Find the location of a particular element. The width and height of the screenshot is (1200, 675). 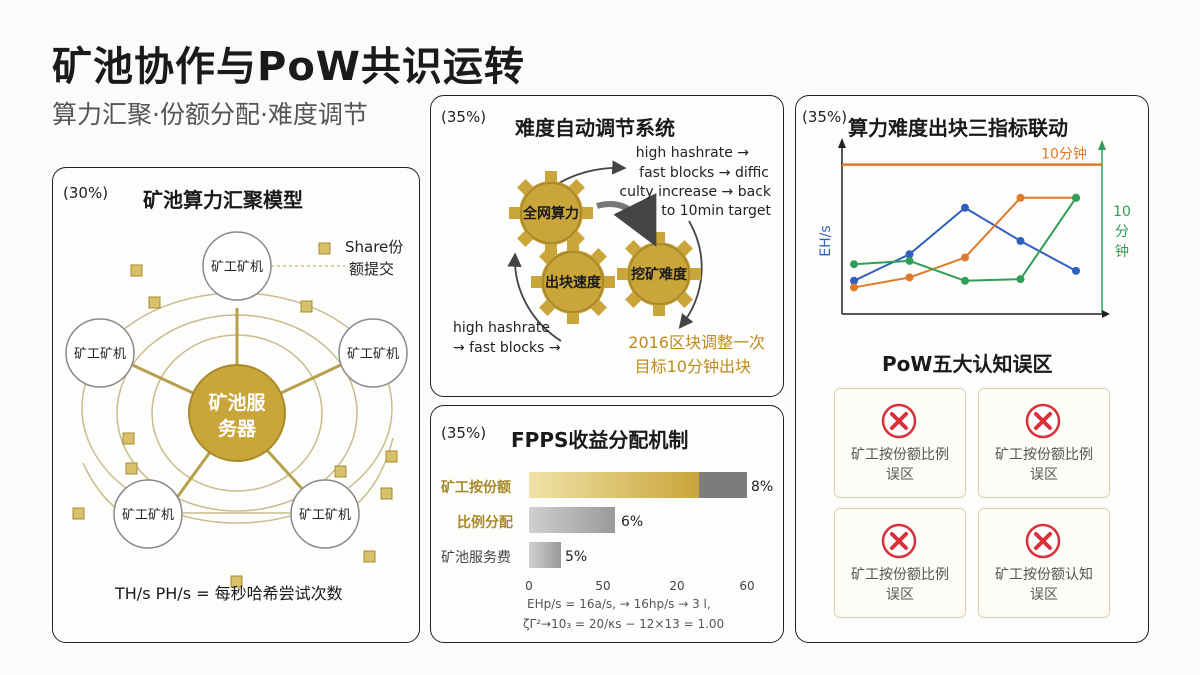

note-right-3: culty increase → back is located at coordinates (695, 192).